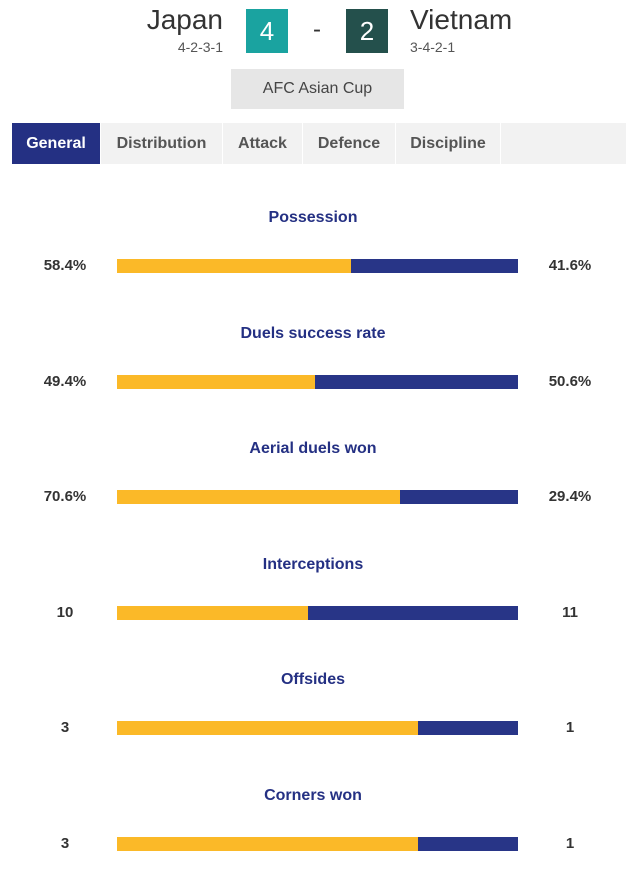 The width and height of the screenshot is (626, 878). What do you see at coordinates (200, 47) in the screenshot?
I see `home-team-formation: 4-2-3-1` at bounding box center [200, 47].